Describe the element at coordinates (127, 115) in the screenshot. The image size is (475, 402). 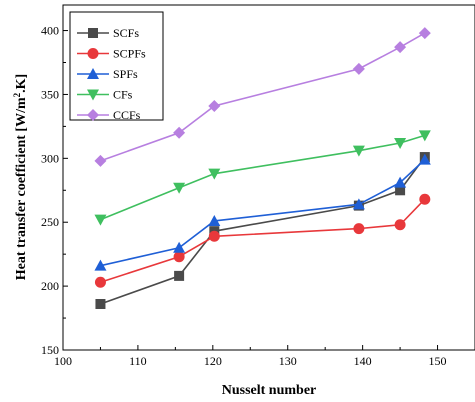
I see `legend-label: CCFs` at that location.